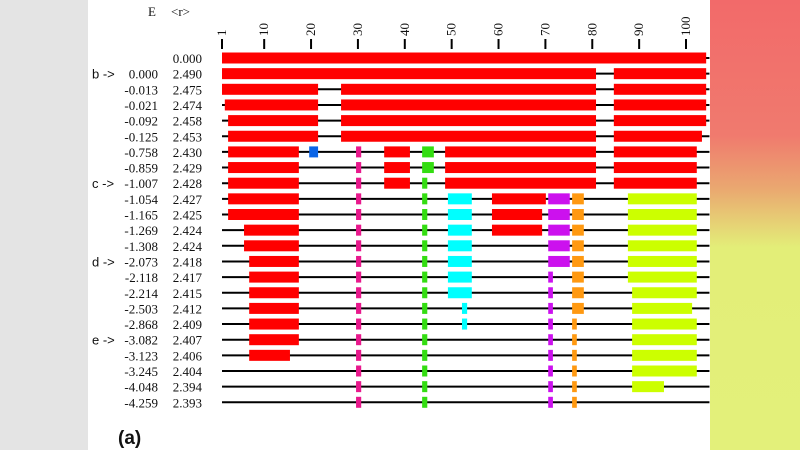  Describe the element at coordinates (141, 246) in the screenshot. I see `energy-value: -1.308` at that location.